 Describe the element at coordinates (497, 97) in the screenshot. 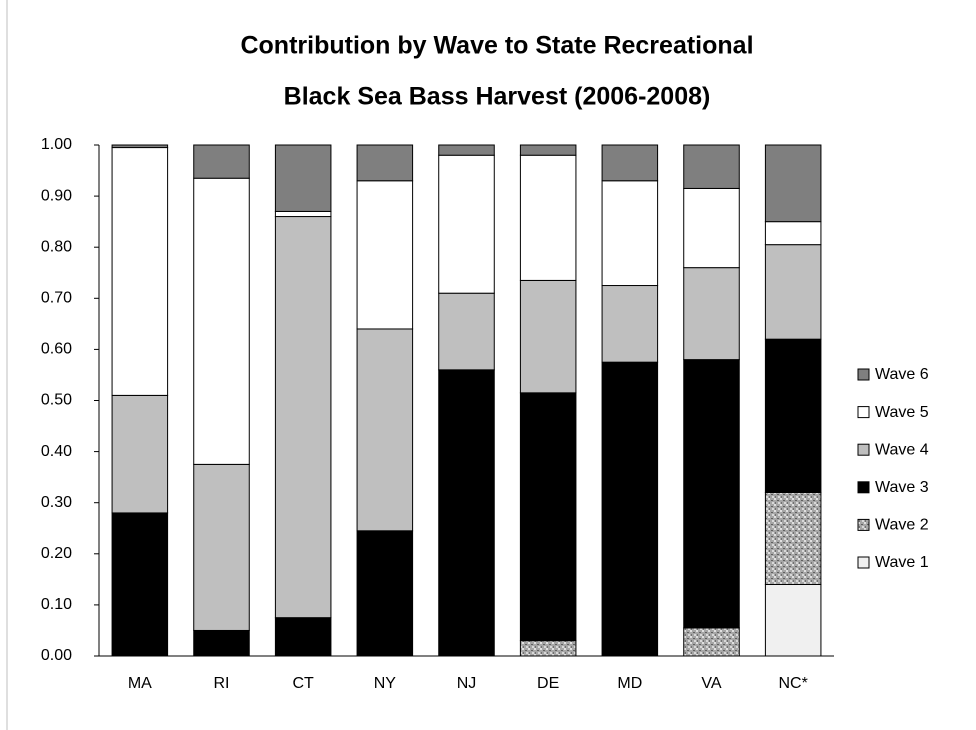

I see `chart-title: Black Sea Bass Harvest (2006-2008)` at that location.